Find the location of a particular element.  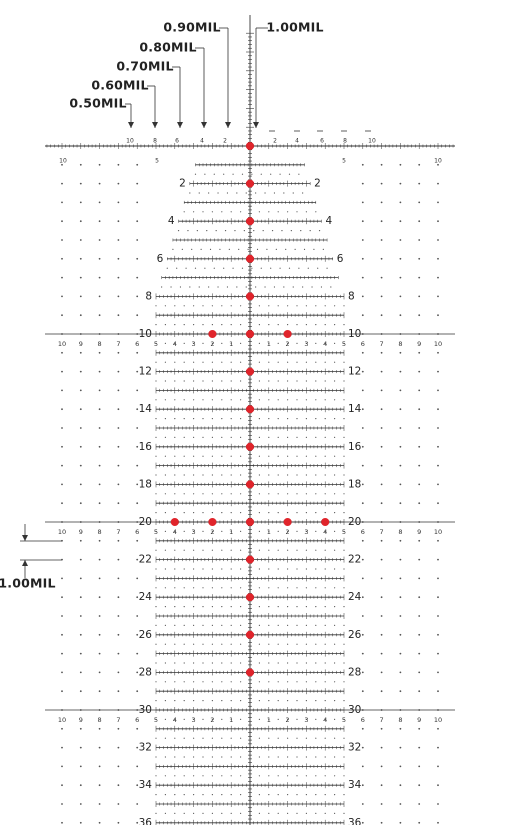

elevation-label: 28 is located at coordinates (354, 672).